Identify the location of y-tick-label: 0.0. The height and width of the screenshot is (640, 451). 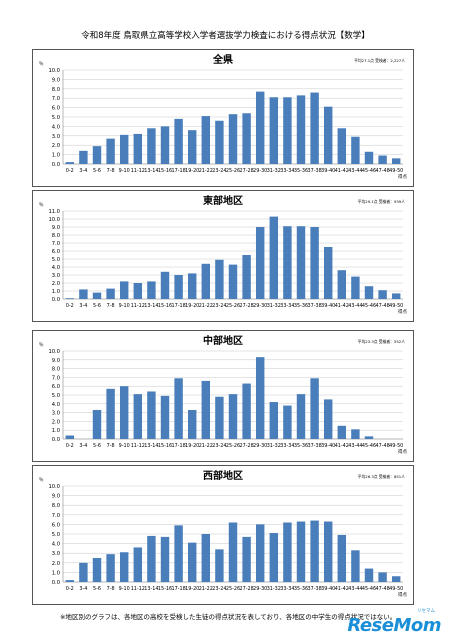
(56, 300).